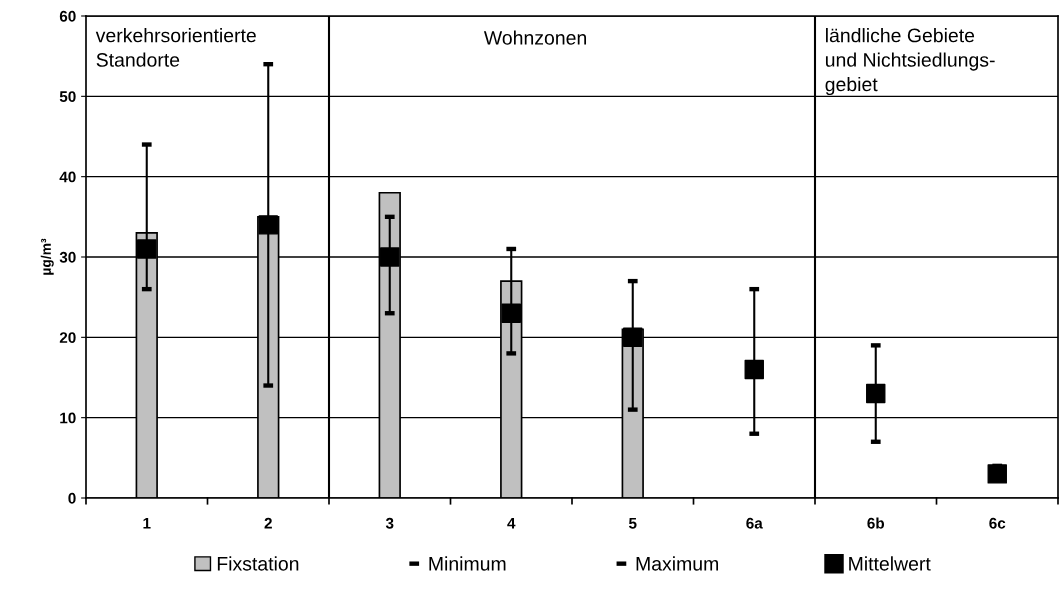  I want to click on y-tick-label: 20, so click(67, 338).